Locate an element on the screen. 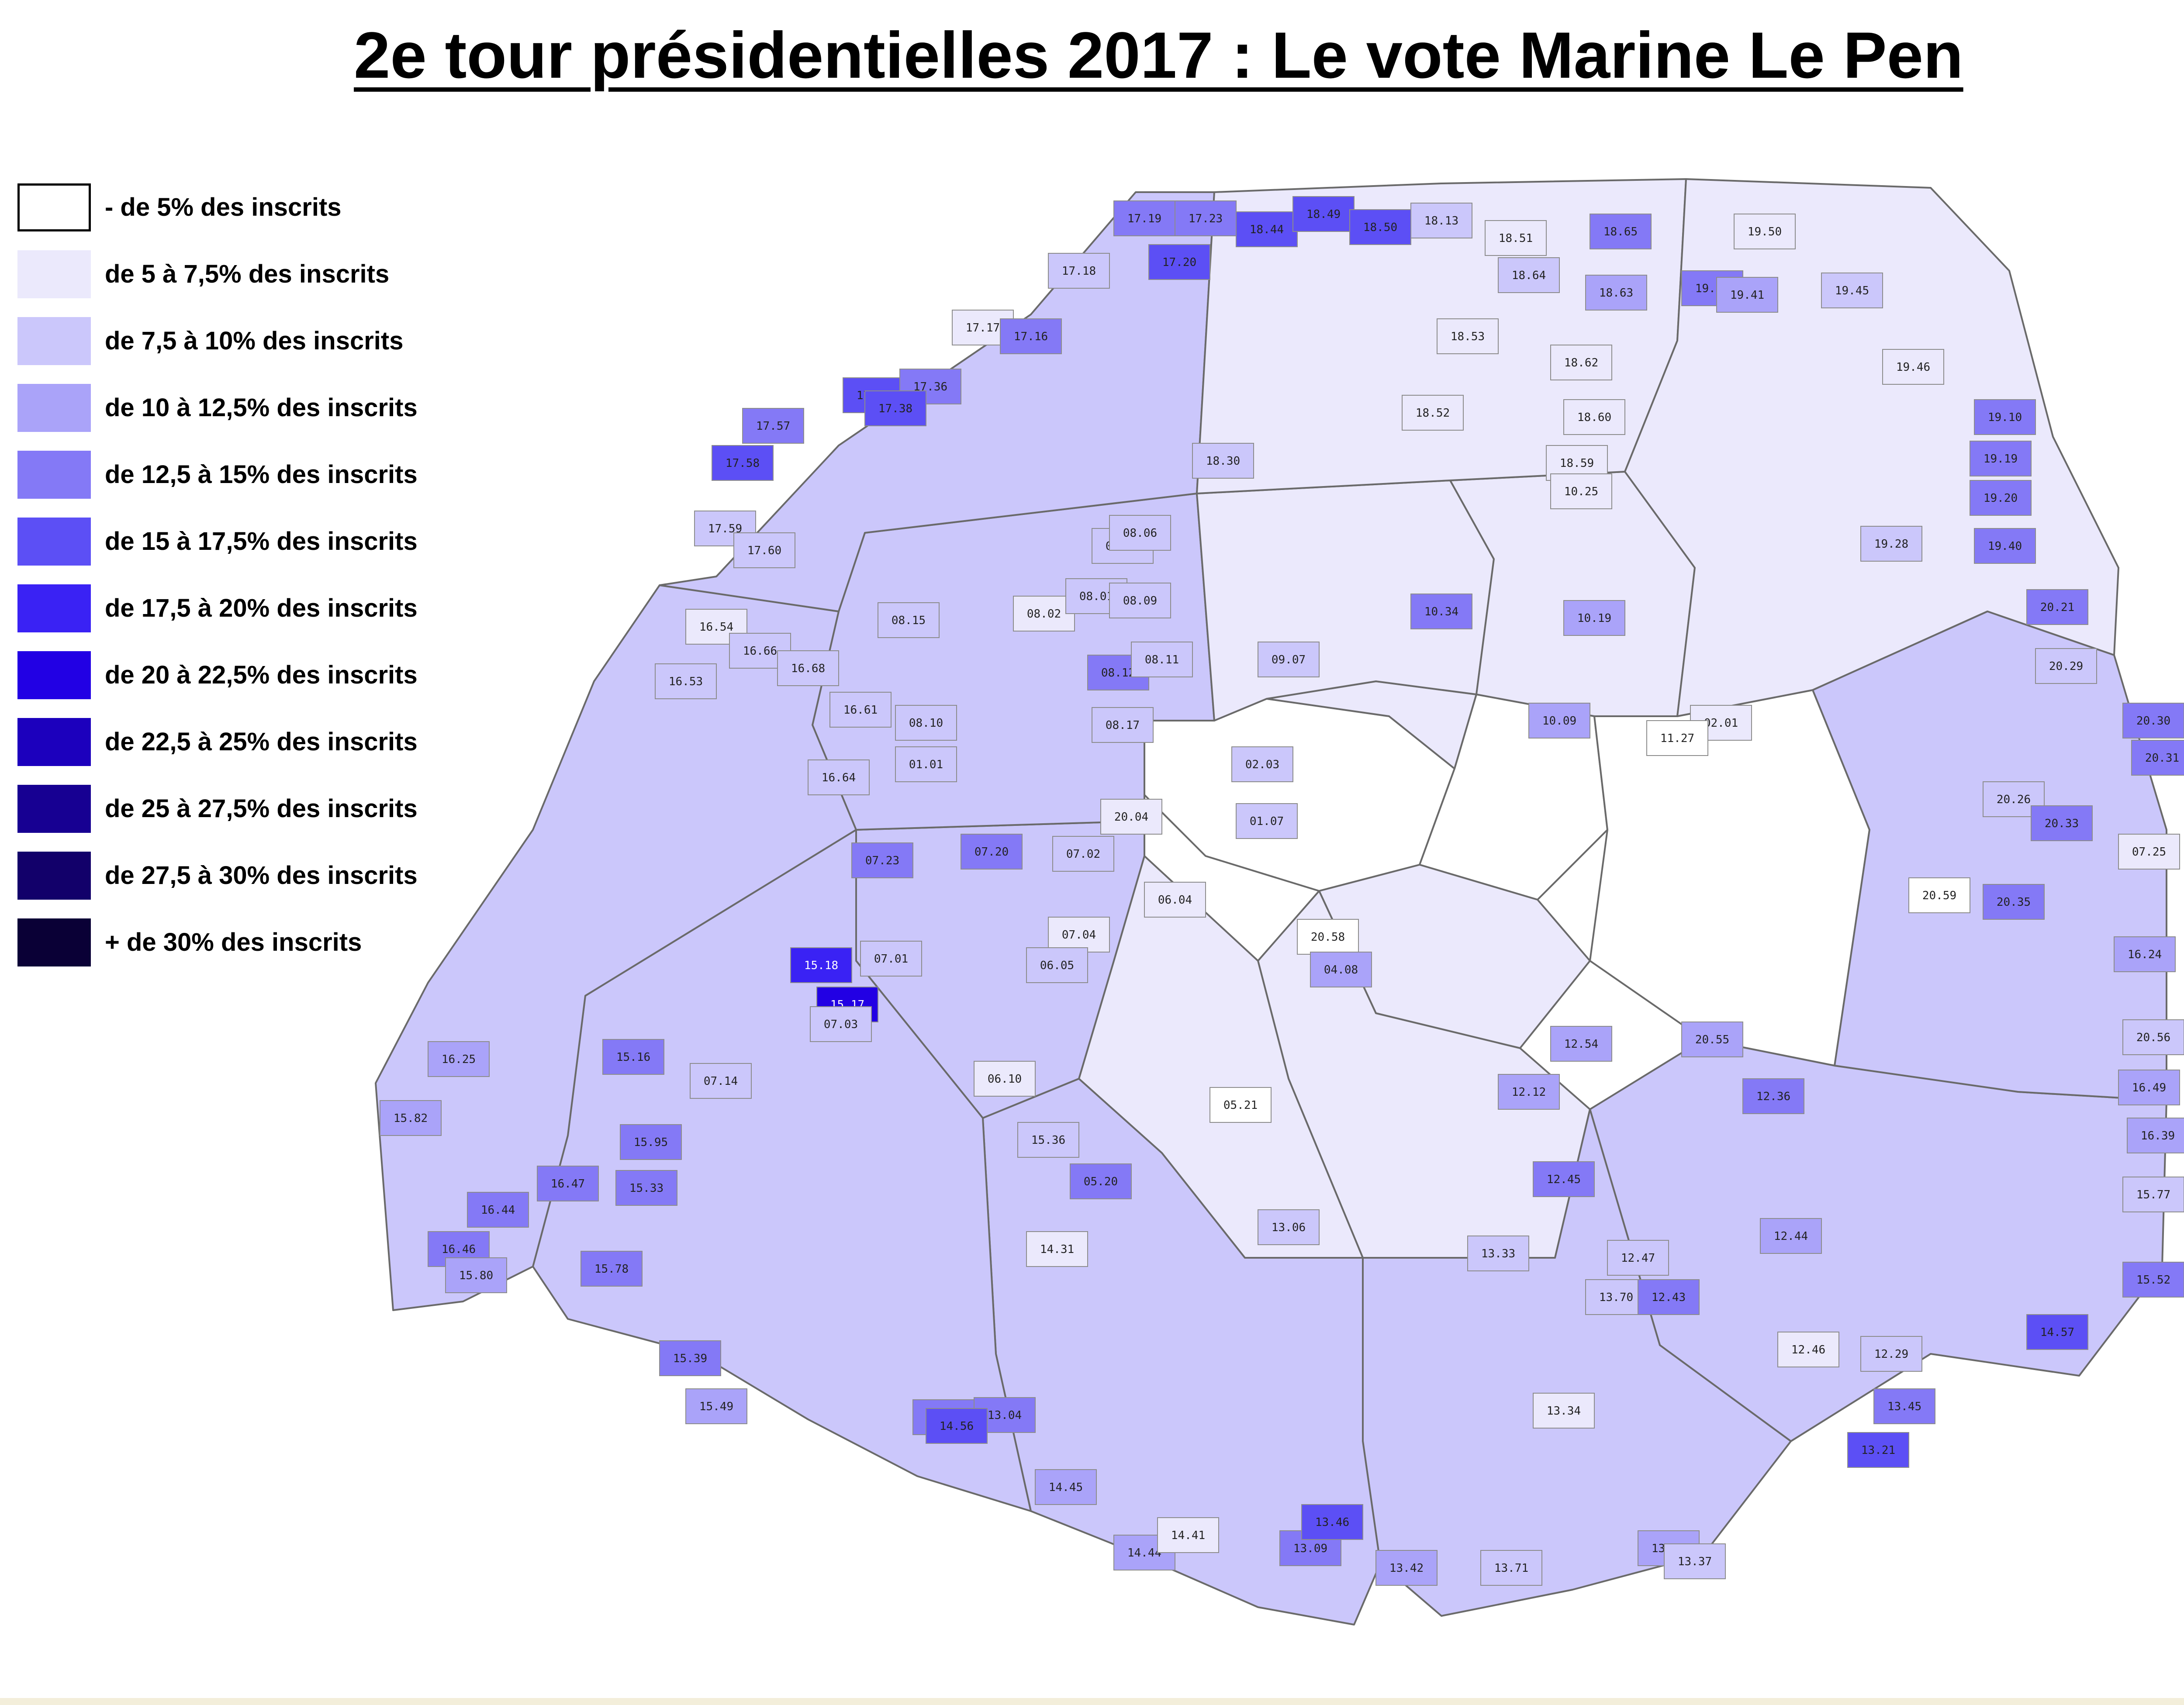 The width and height of the screenshot is (2184, 1705). bureau-label: 13.33 is located at coordinates (1498, 1253).